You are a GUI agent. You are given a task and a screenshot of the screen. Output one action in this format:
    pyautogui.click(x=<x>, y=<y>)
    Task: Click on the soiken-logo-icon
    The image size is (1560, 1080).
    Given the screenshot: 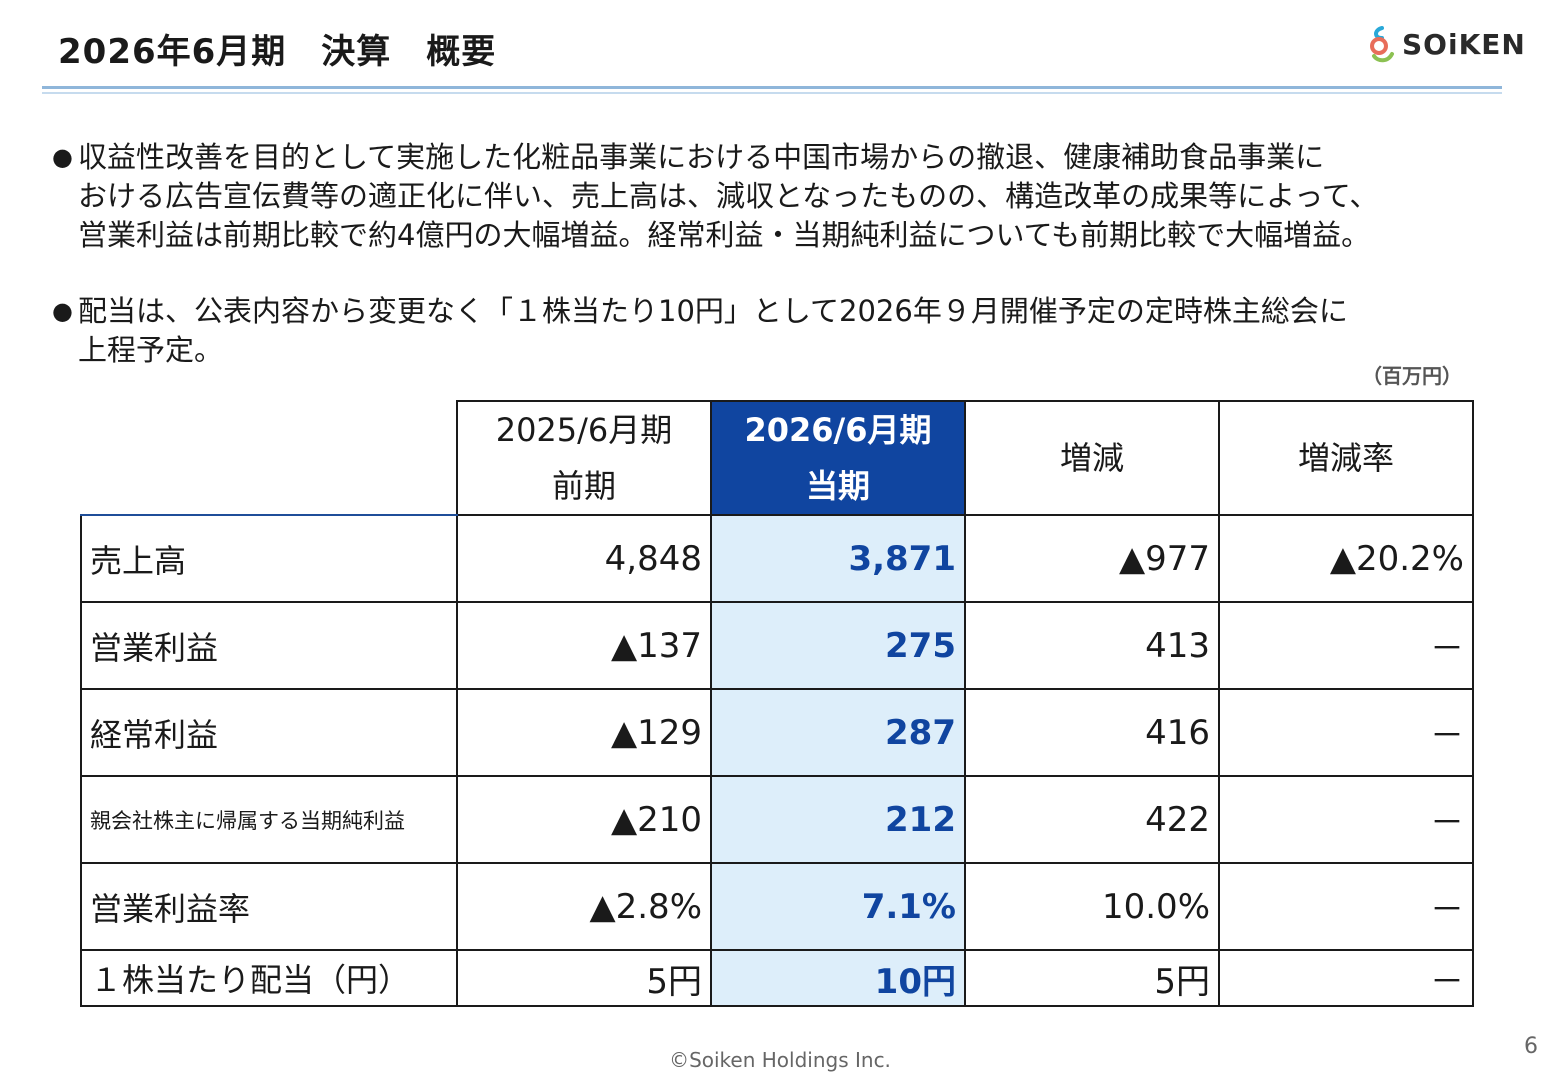 What is the action you would take?
    pyautogui.click(x=1382, y=44)
    